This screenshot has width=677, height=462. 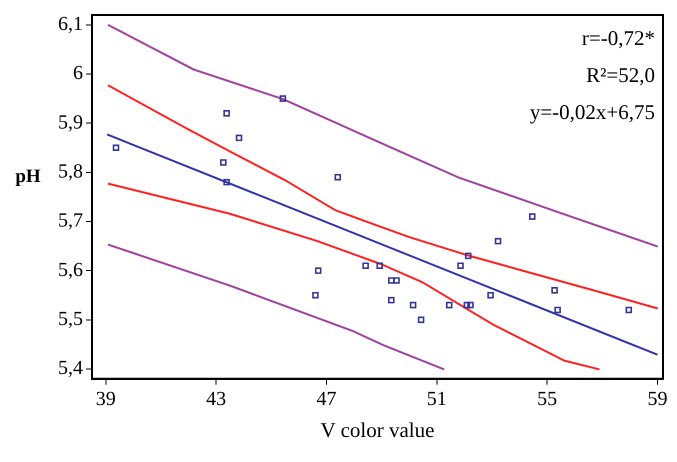 I want to click on annotation: R²=52,0, so click(x=620, y=75).